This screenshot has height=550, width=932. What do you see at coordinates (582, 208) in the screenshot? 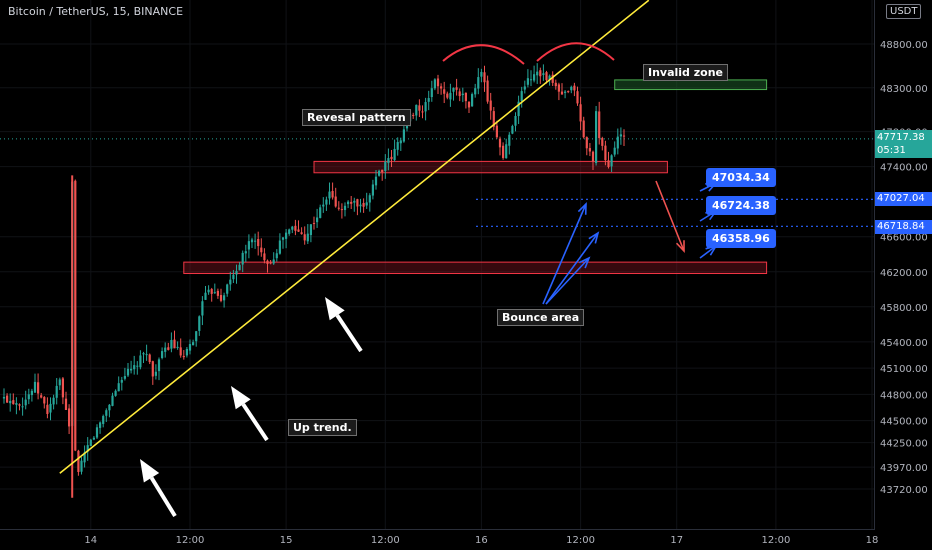
I see `bounce-arrow-1-head` at bounding box center [582, 208].